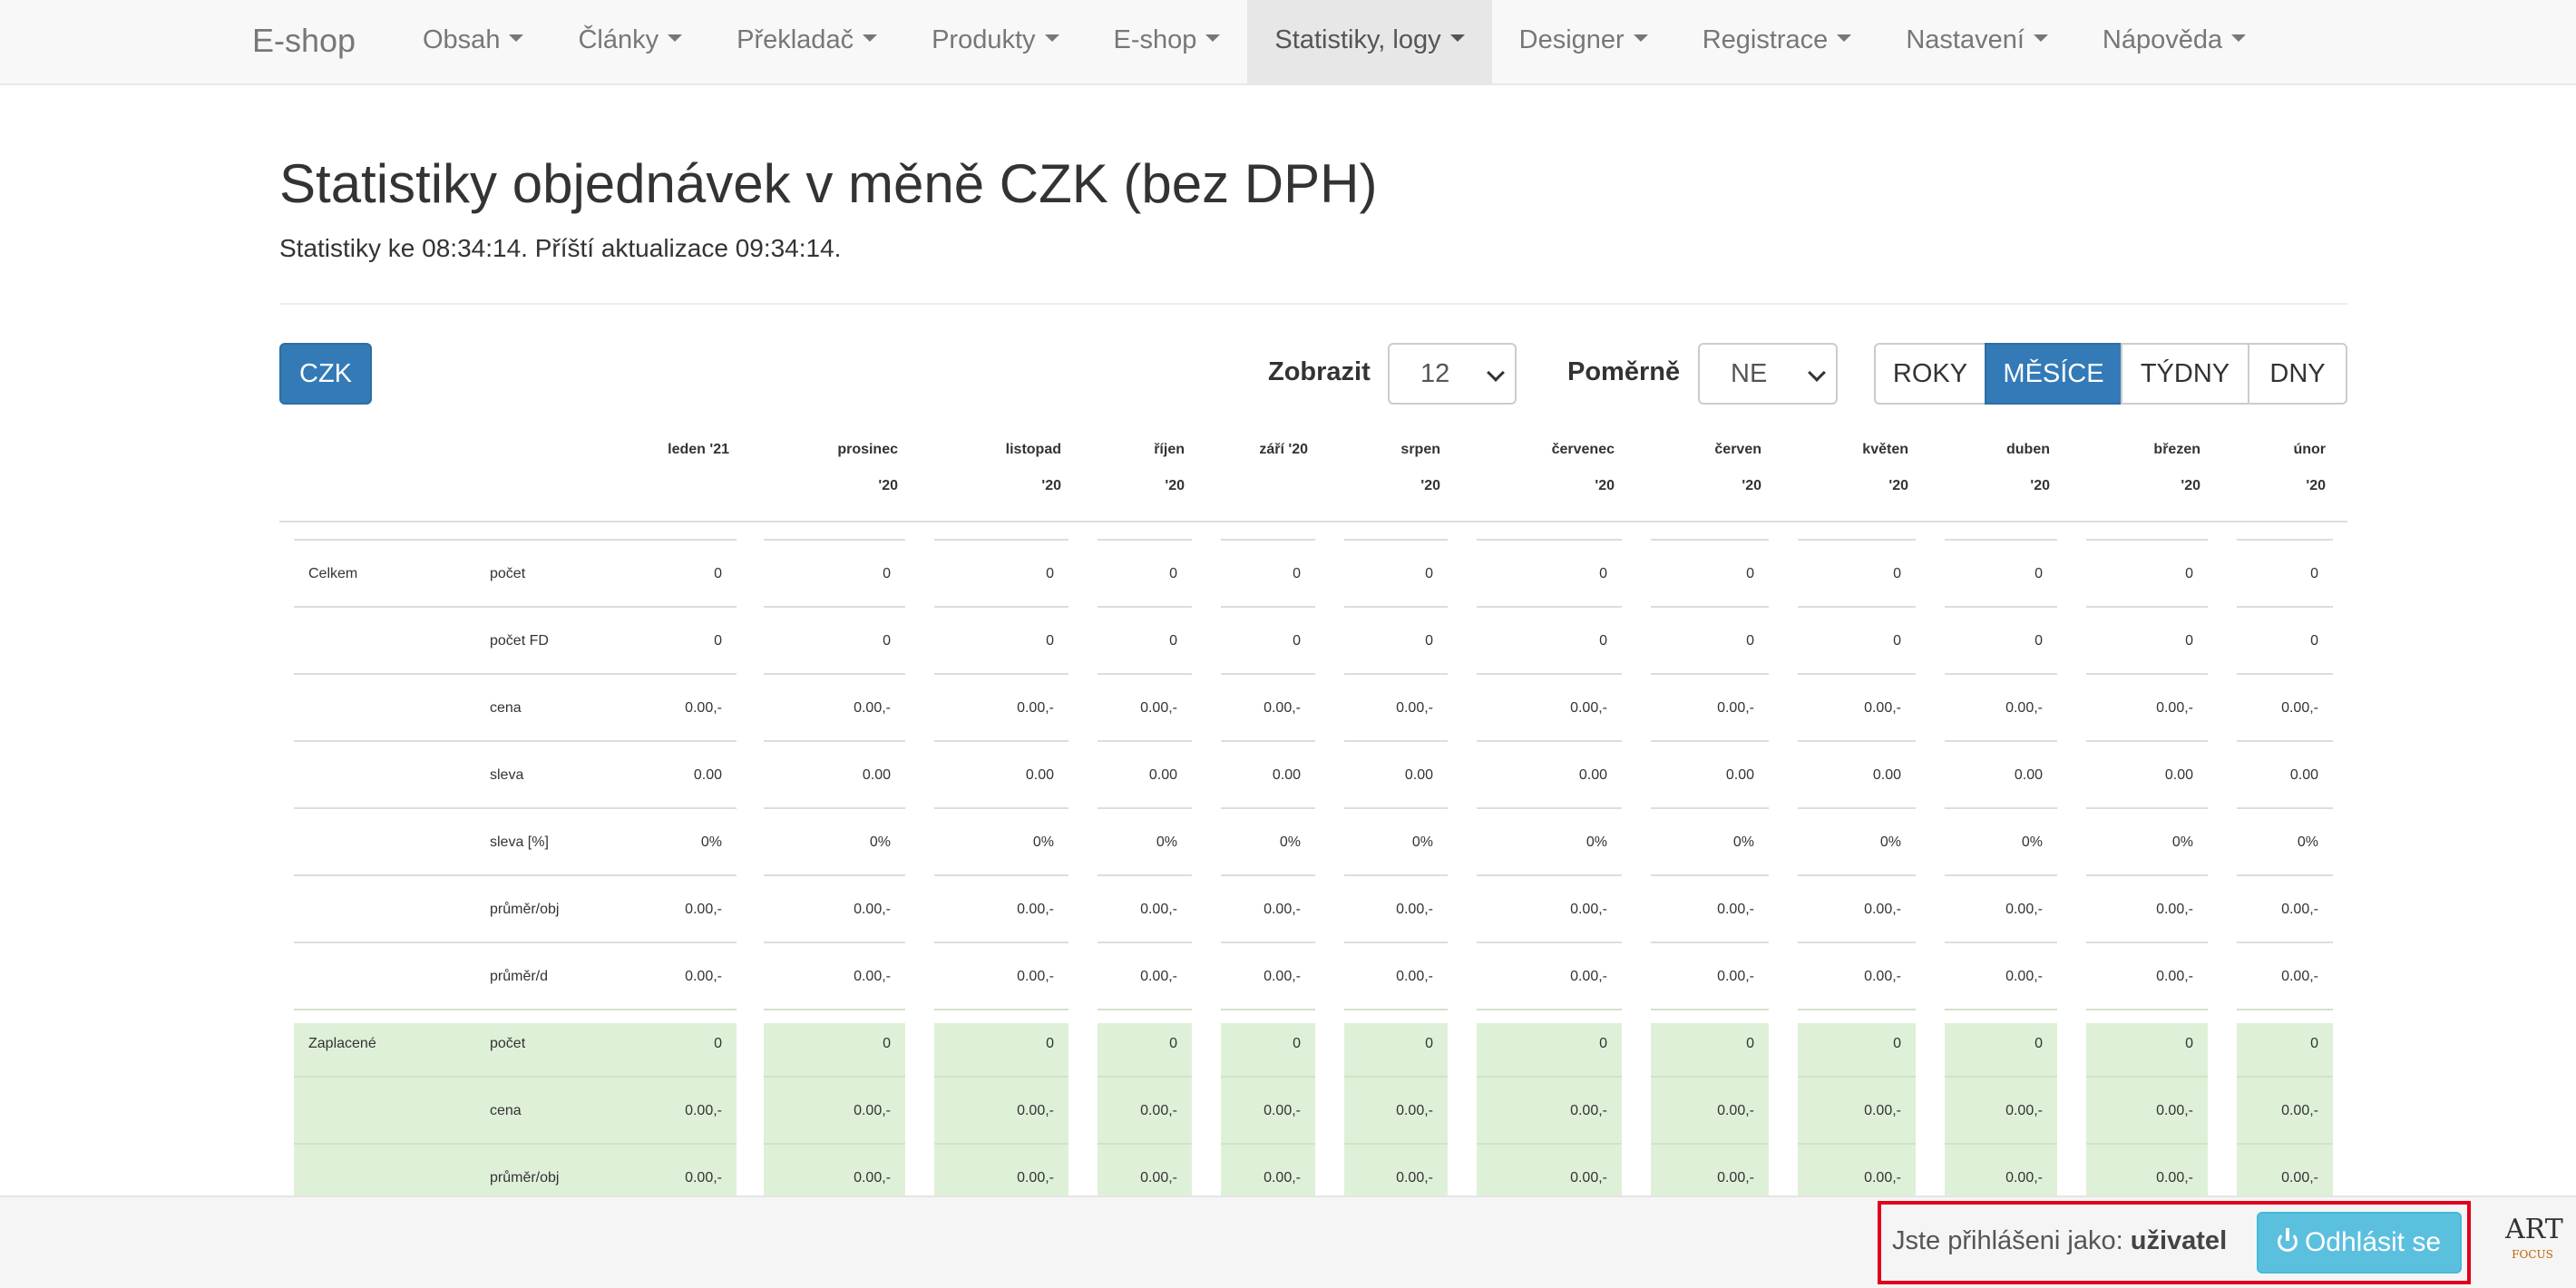 This screenshot has height=1288, width=2576. Describe the element at coordinates (525, 909) in the screenshot. I see `row-label: průměr/obj` at that location.